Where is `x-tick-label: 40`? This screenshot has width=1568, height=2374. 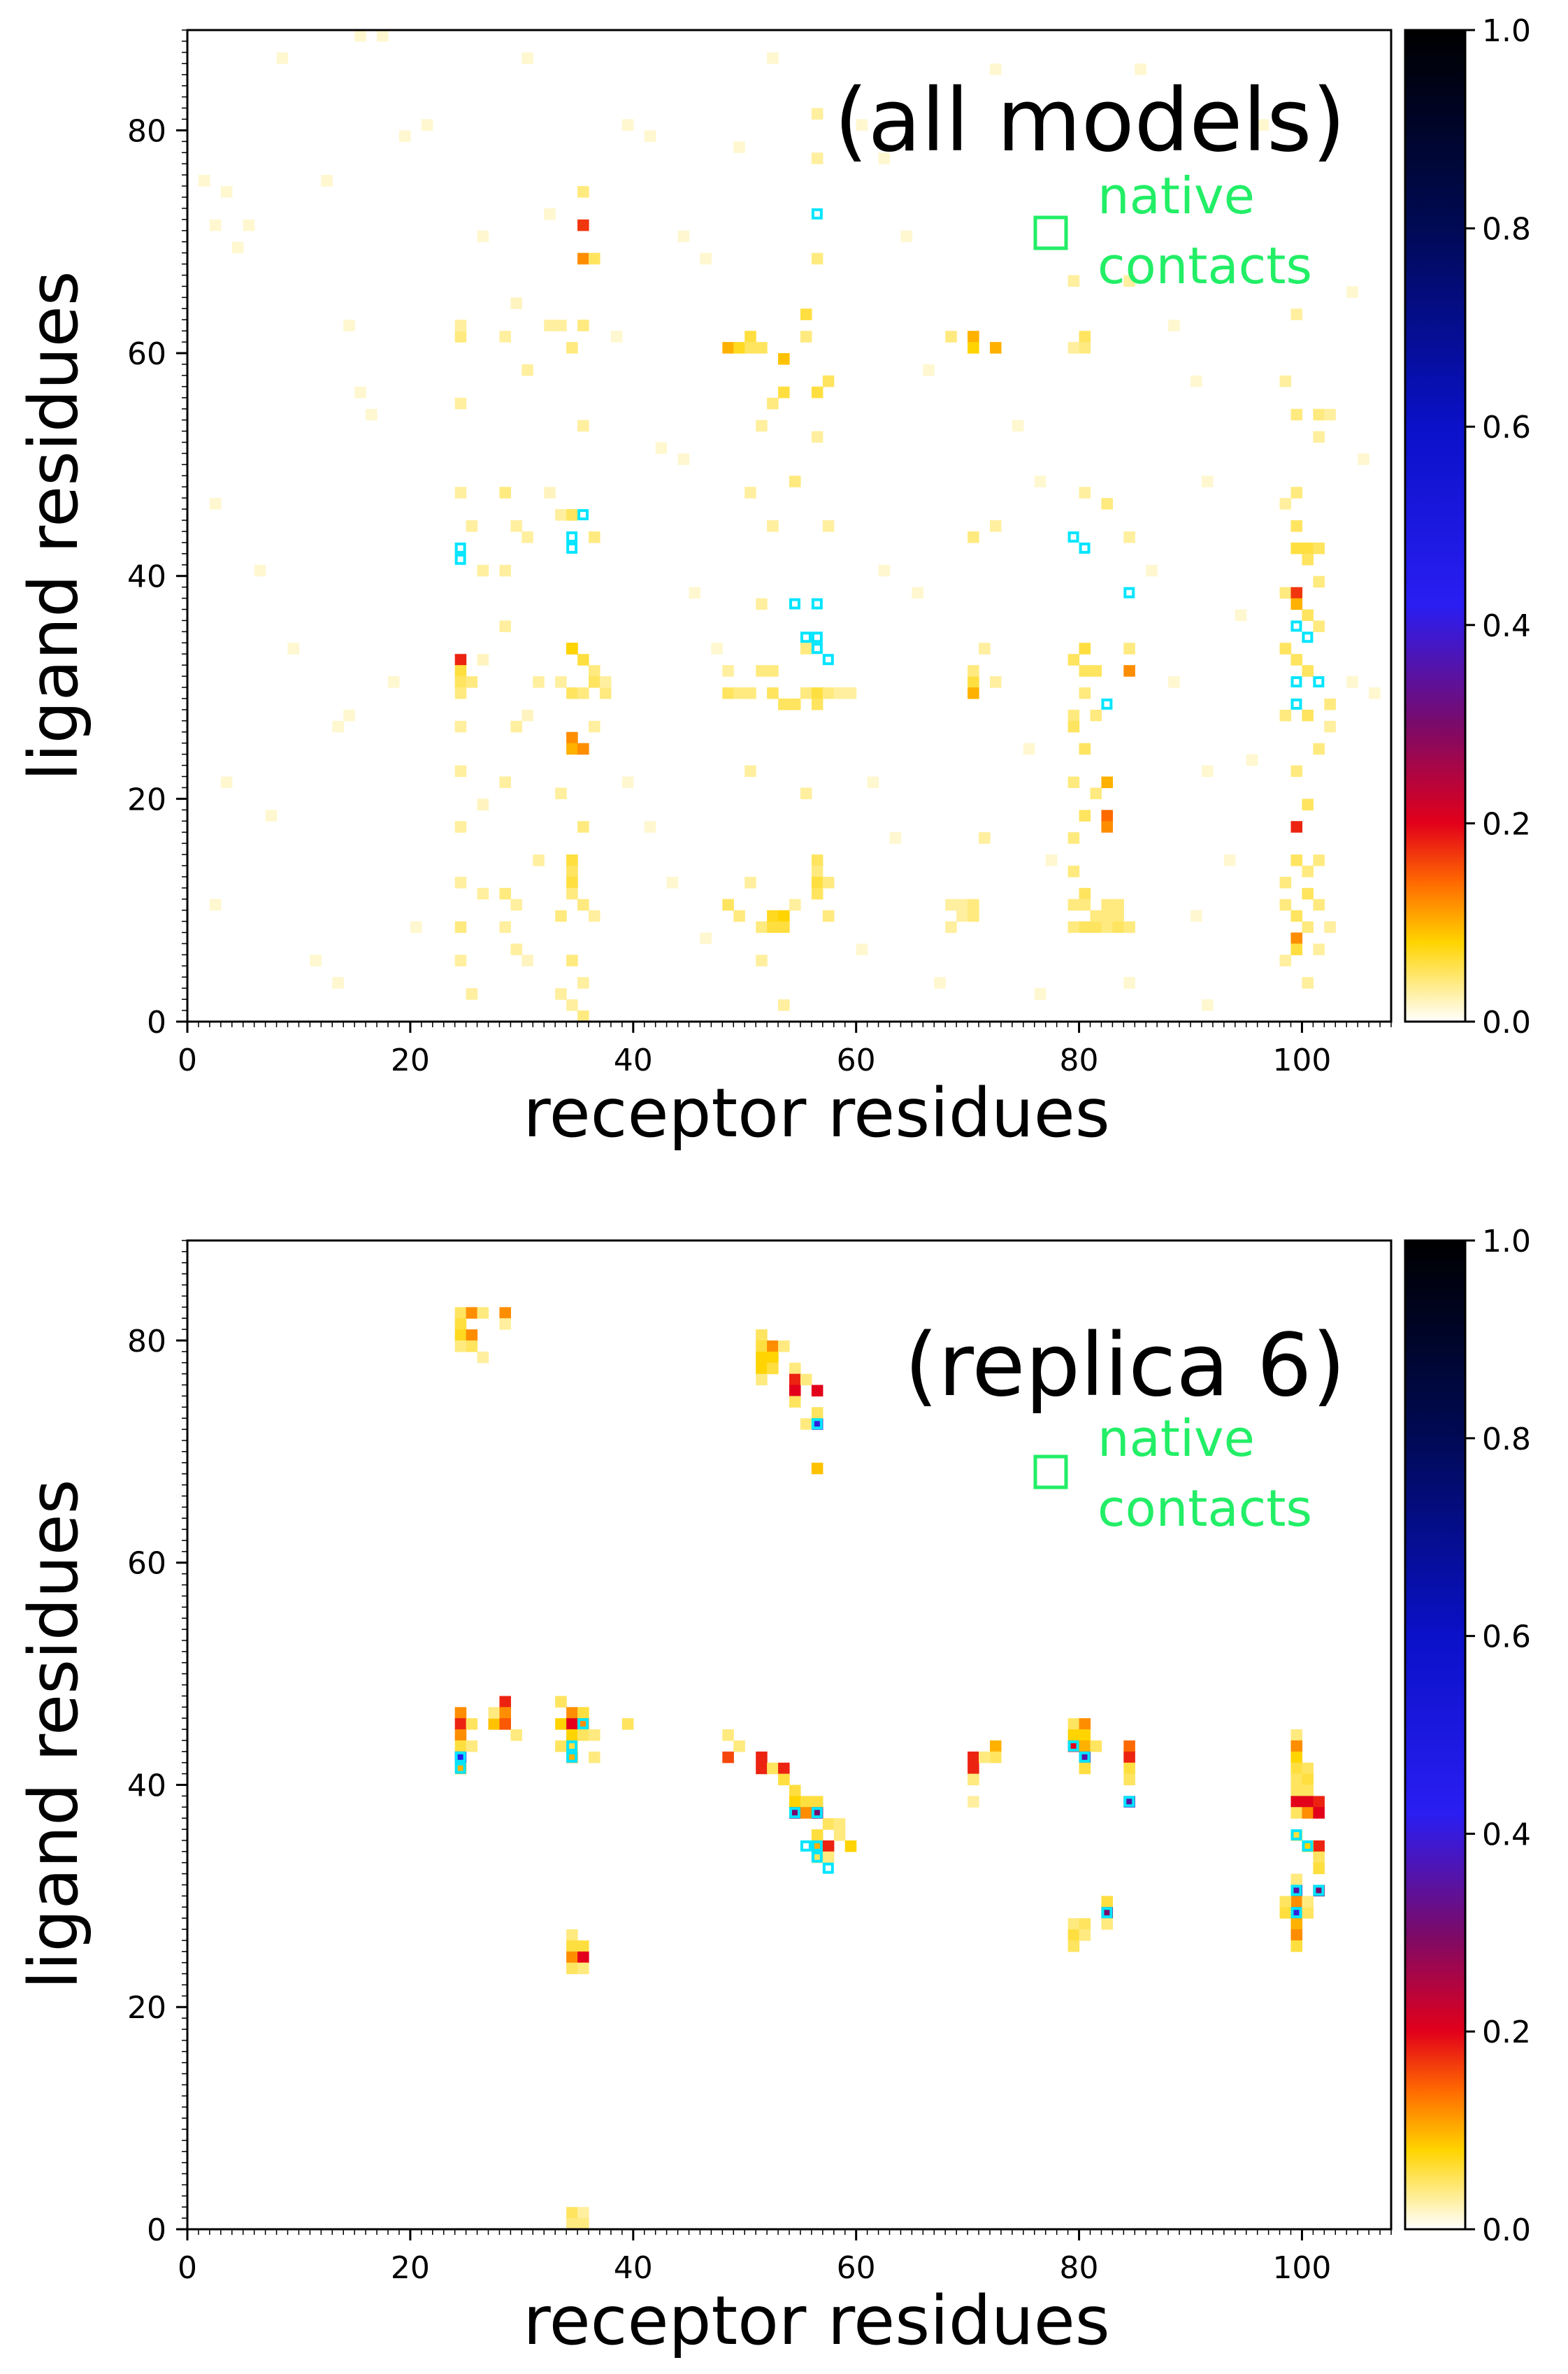 x-tick-label: 40 is located at coordinates (633, 2268).